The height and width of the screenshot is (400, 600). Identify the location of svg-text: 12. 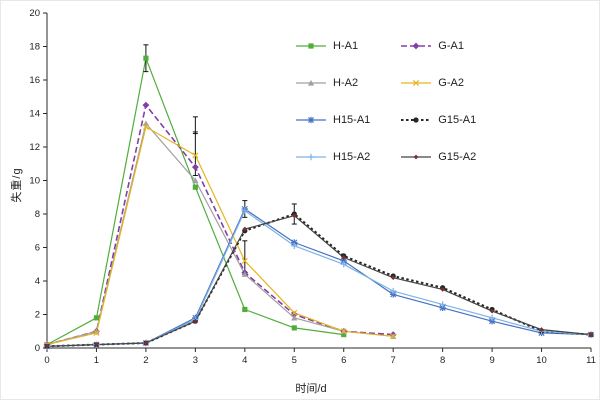
(34, 147).